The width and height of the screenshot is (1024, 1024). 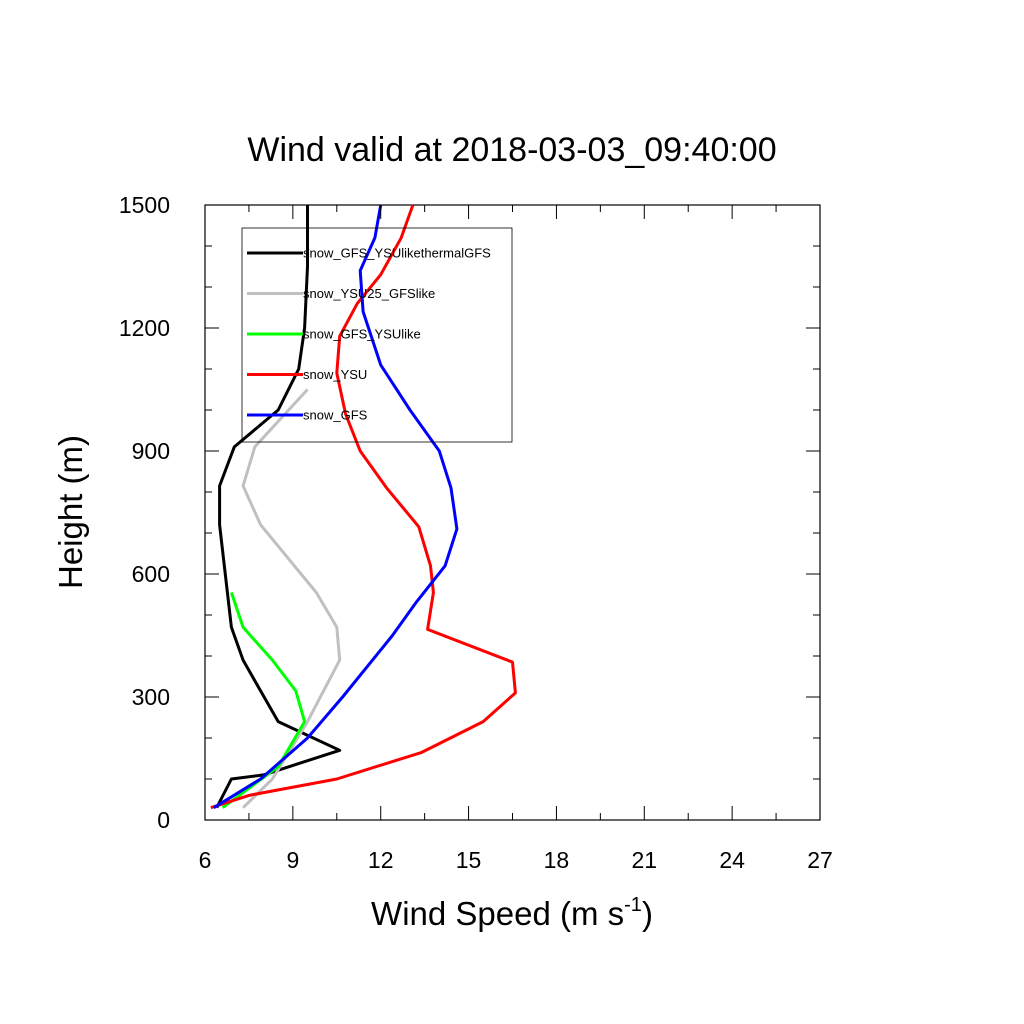 I want to click on x-tick-label: 12, so click(x=381, y=860).